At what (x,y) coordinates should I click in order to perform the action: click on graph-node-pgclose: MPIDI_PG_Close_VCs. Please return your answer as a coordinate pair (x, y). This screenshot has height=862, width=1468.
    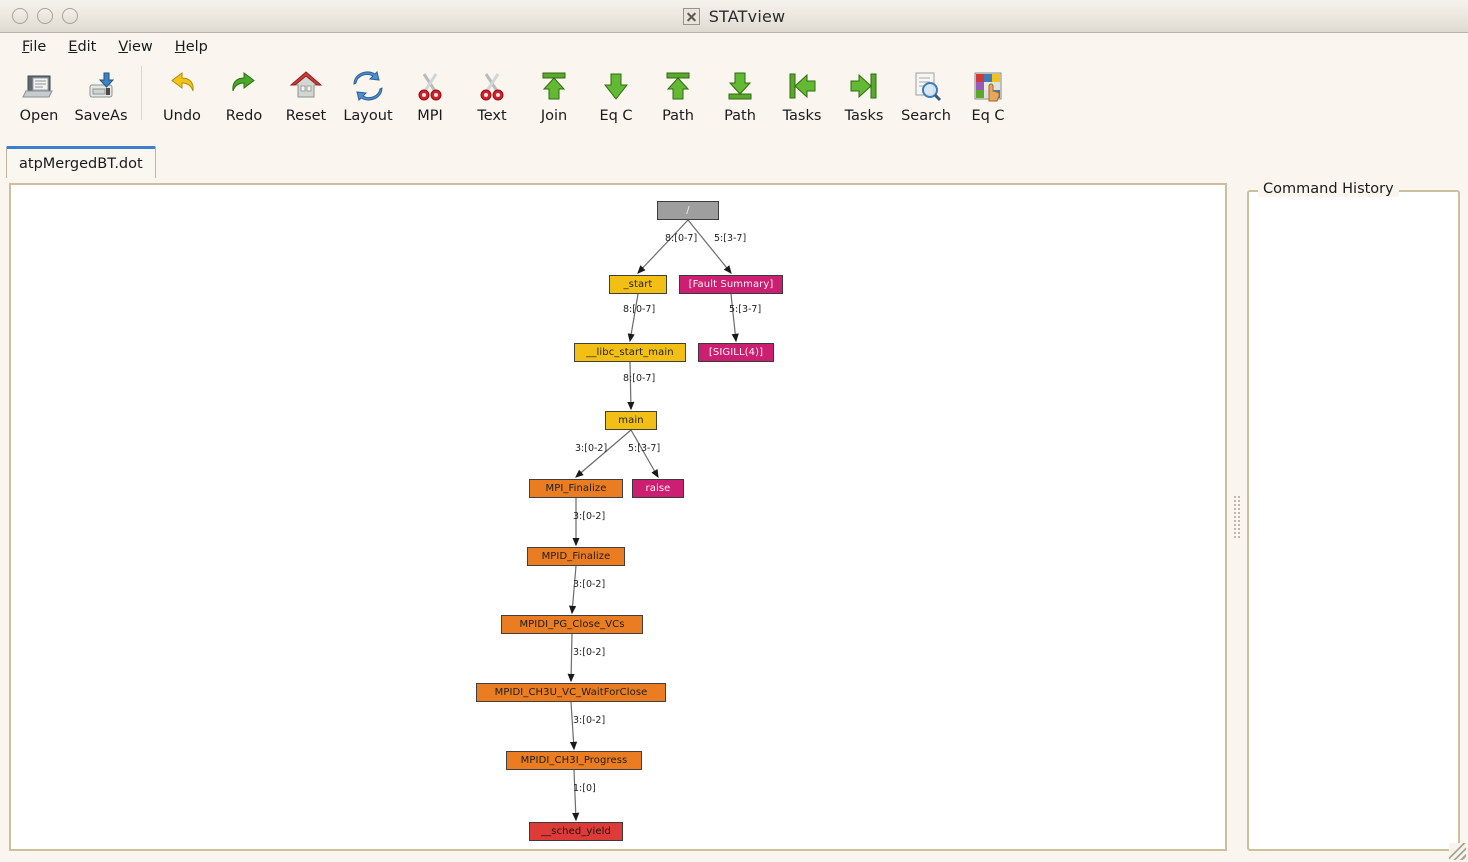
    Looking at the image, I should click on (572, 624).